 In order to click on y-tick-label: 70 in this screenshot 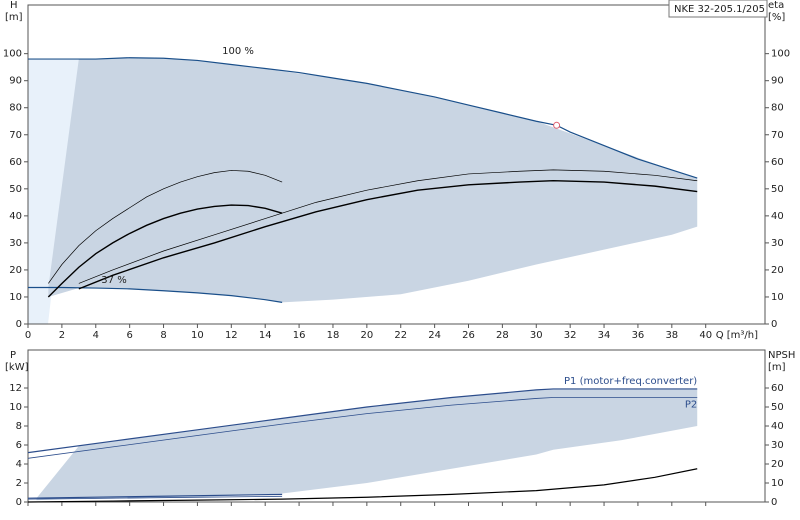, I will do `click(15, 135)`.